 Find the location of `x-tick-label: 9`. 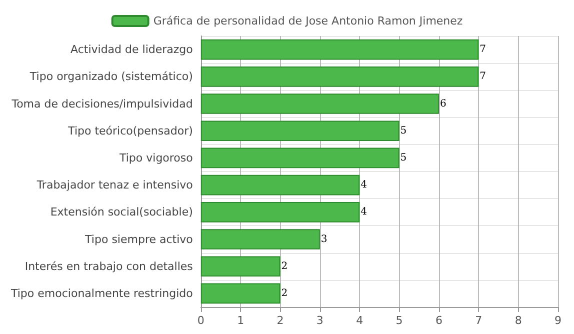

x-tick-label: 9 is located at coordinates (558, 320).